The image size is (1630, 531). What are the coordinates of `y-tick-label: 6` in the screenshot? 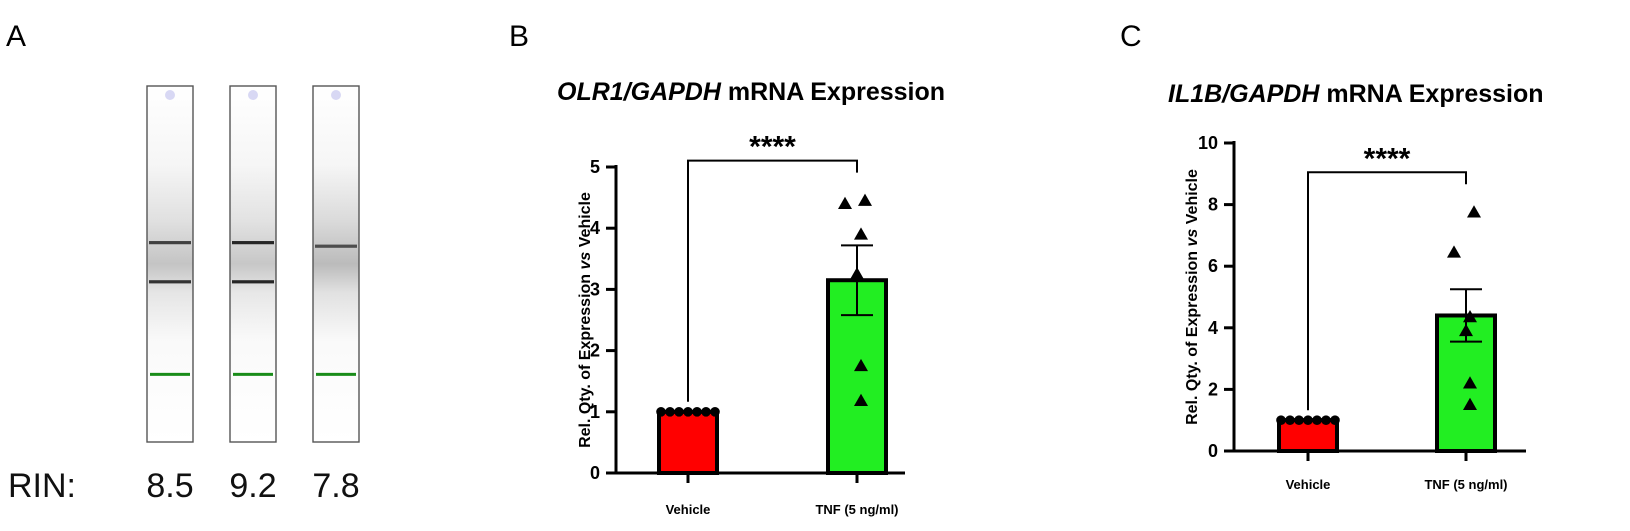 It's located at (1213, 266).